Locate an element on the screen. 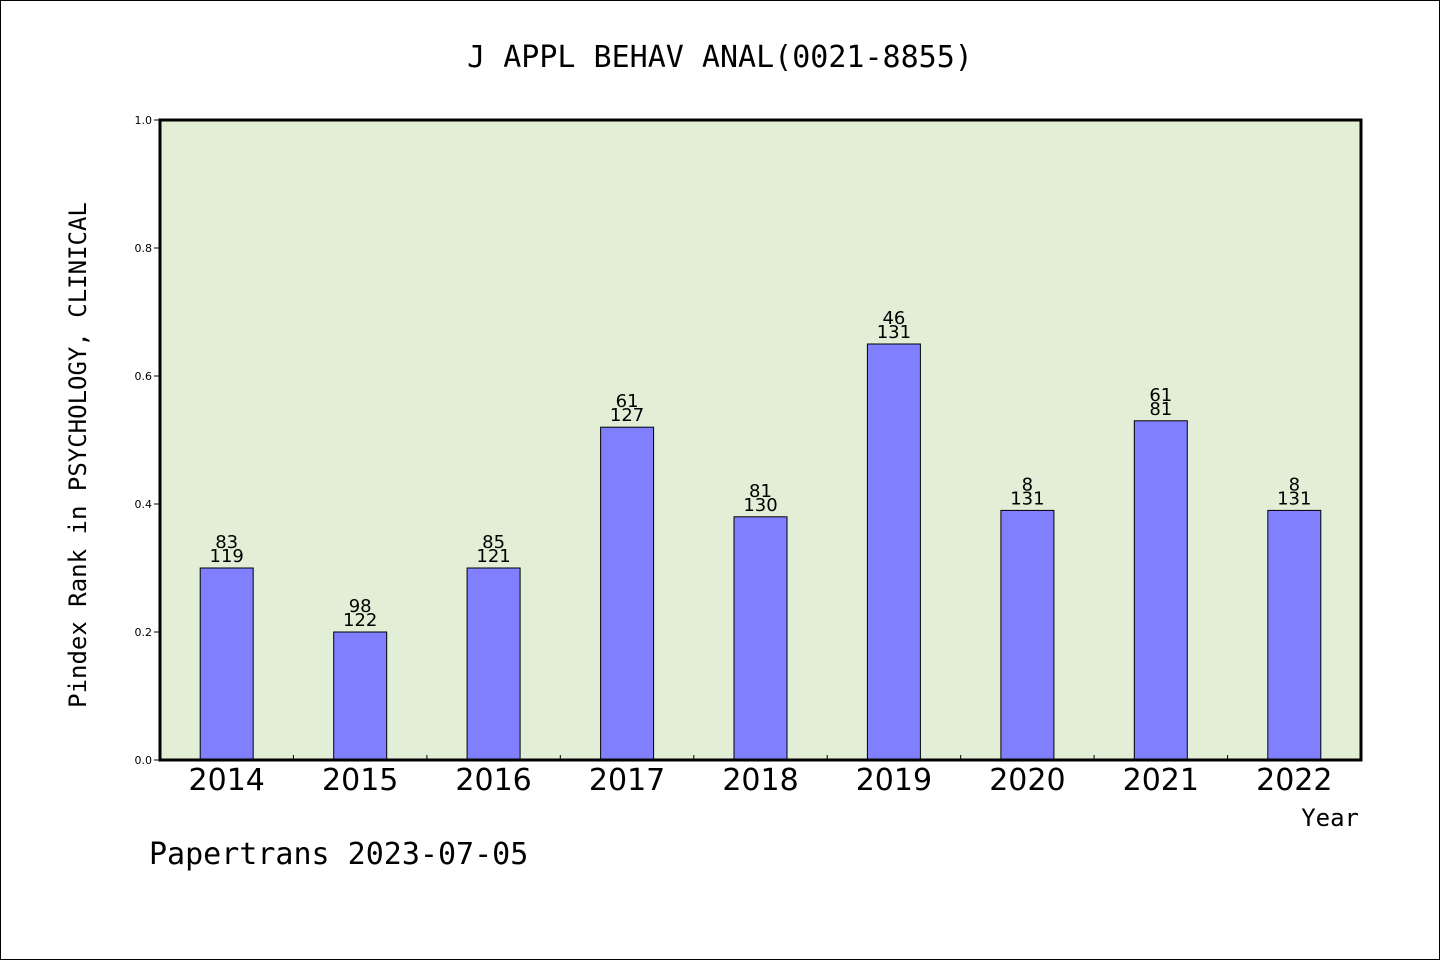 Image resolution: width=1440 pixels, height=960 pixels. bar-total-label: 121 is located at coordinates (493, 556).